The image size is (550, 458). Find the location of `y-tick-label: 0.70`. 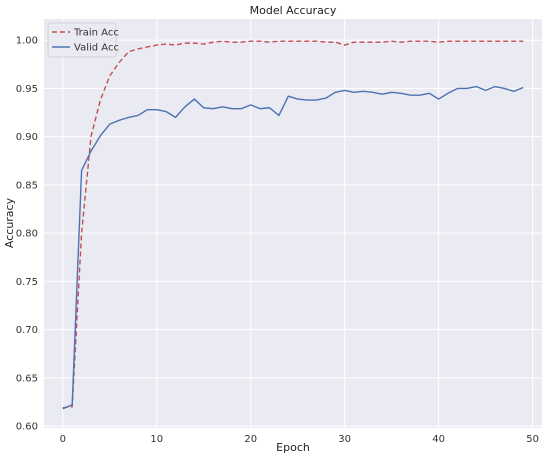

y-tick-label: 0.70 is located at coordinates (27, 330).